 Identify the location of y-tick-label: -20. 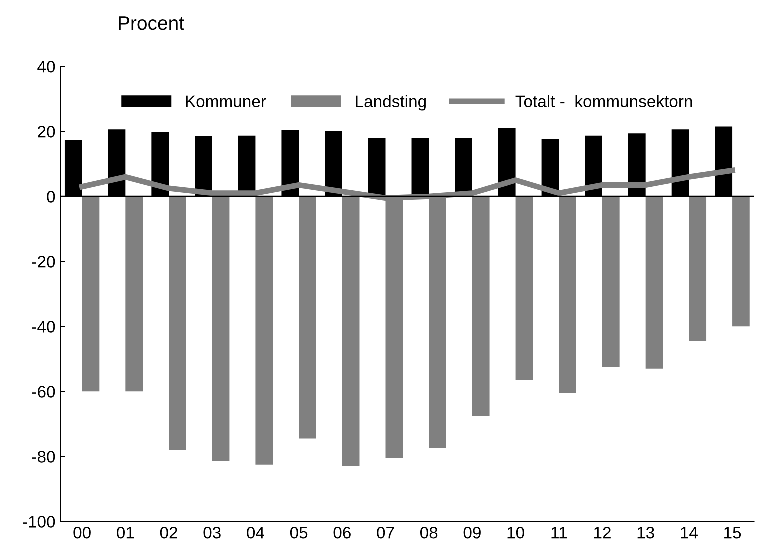
(44, 262).